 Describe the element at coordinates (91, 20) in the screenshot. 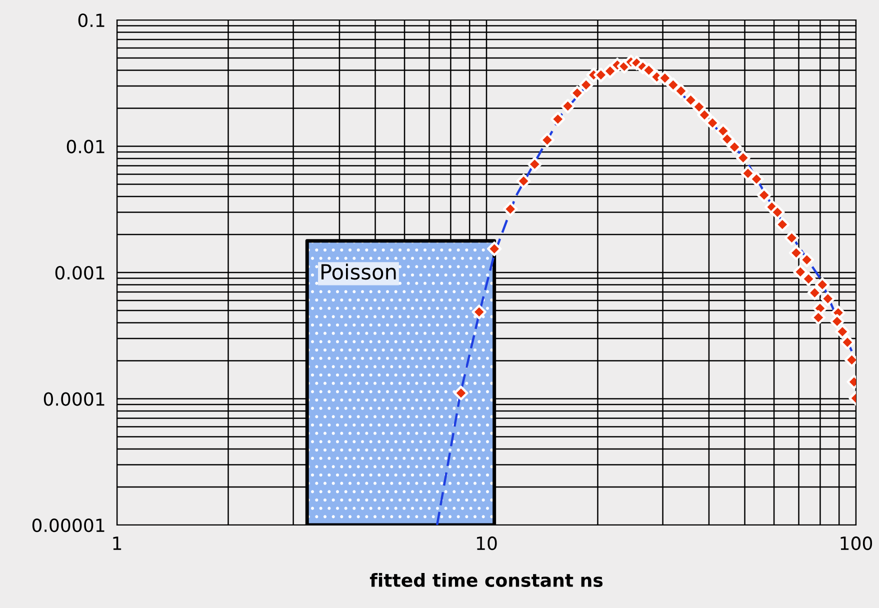

I see `y-tick-label: 0.1` at that location.